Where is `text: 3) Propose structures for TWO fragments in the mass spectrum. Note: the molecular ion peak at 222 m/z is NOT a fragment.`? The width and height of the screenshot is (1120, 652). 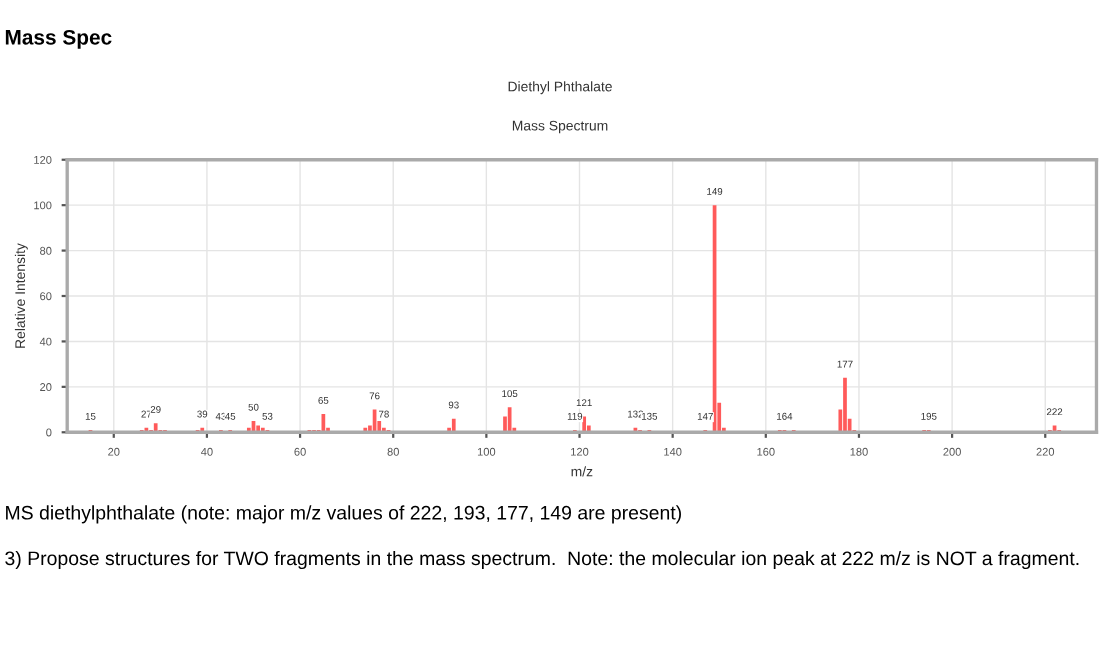 text: 3) Propose structures for TWO fragments in the mass spectrum. Note: the molecular ion peak at 222 m/z is NOT a fragment. is located at coordinates (542, 560).